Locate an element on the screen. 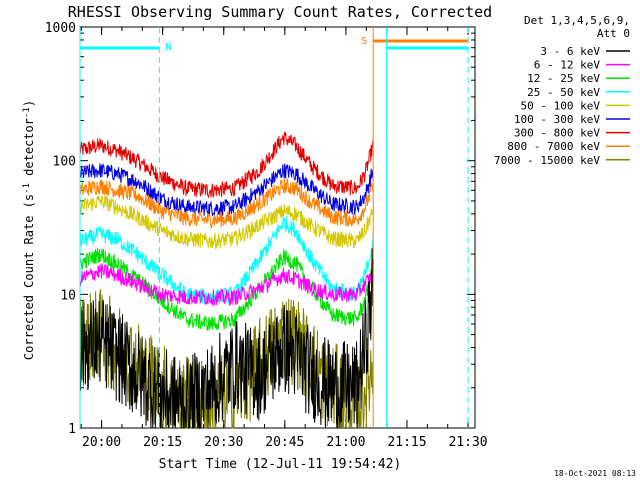 The width and height of the screenshot is (640, 480). legend-entry-label: 7000 - 15000 keV is located at coordinates (547, 160).